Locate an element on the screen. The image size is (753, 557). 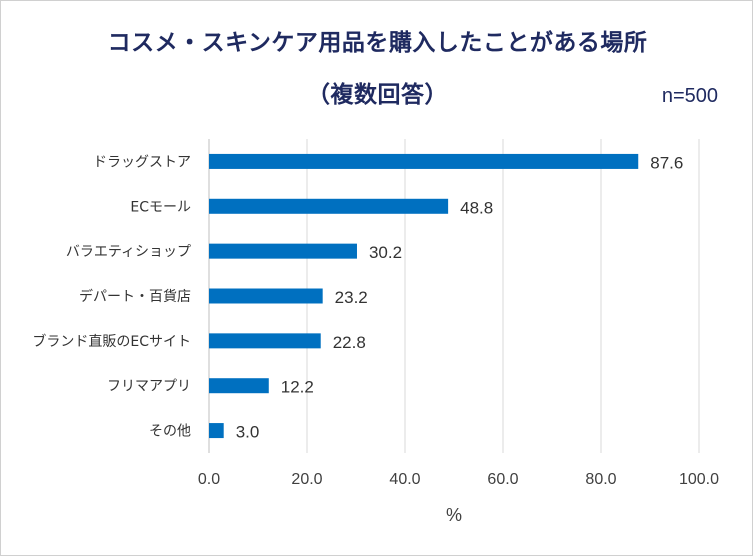
data-label: 48.8 is located at coordinates (476, 207).